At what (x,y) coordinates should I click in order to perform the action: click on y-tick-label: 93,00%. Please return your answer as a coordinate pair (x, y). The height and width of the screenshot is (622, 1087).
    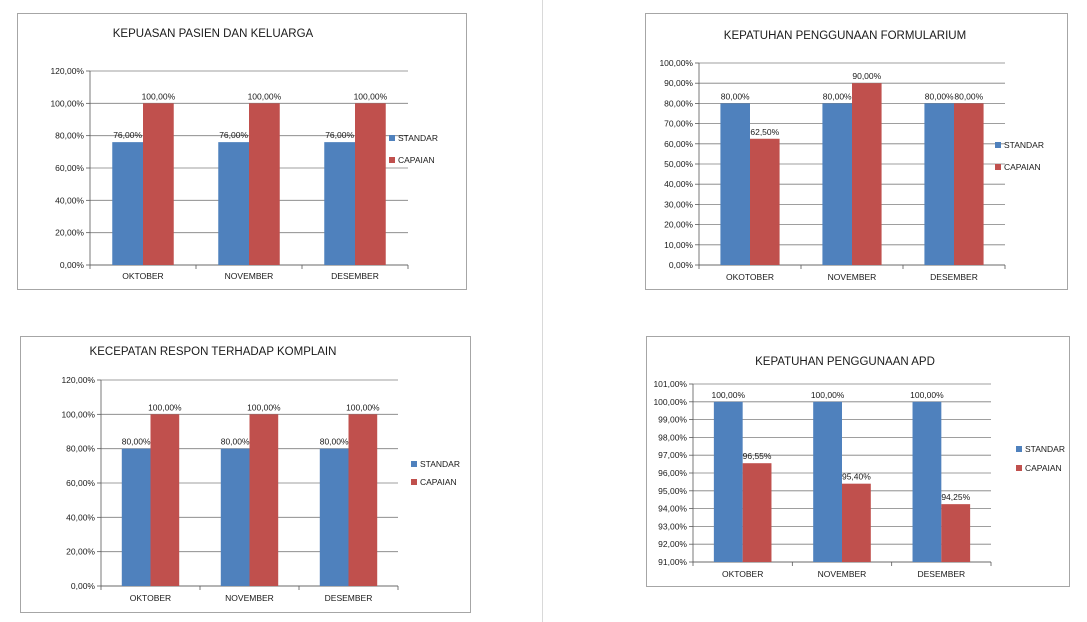
    Looking at the image, I should click on (672, 526).